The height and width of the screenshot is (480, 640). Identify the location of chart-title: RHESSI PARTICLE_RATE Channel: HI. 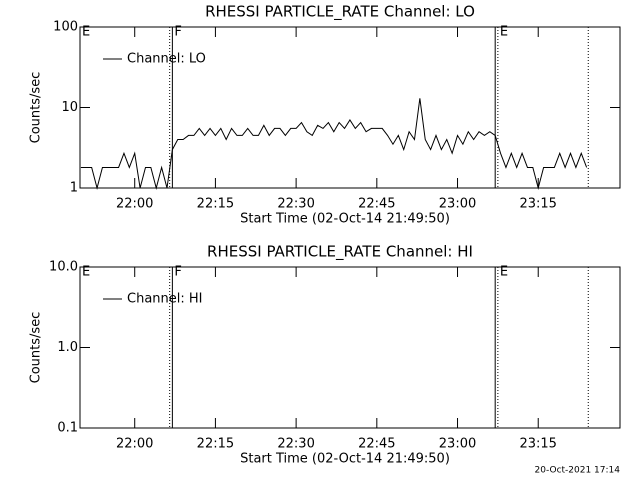
(340, 252).